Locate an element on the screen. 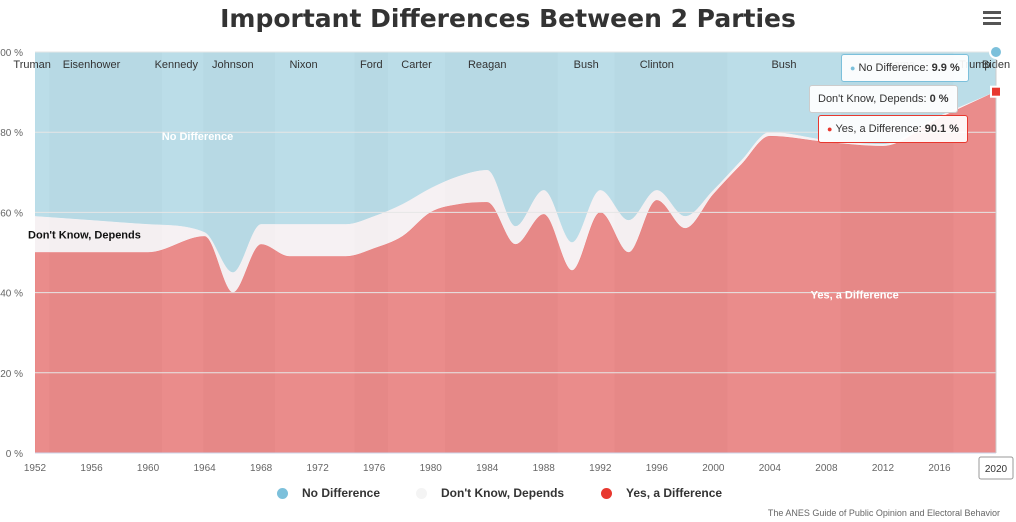  legend-item: Don't Know, Depends is located at coordinates (490, 493).